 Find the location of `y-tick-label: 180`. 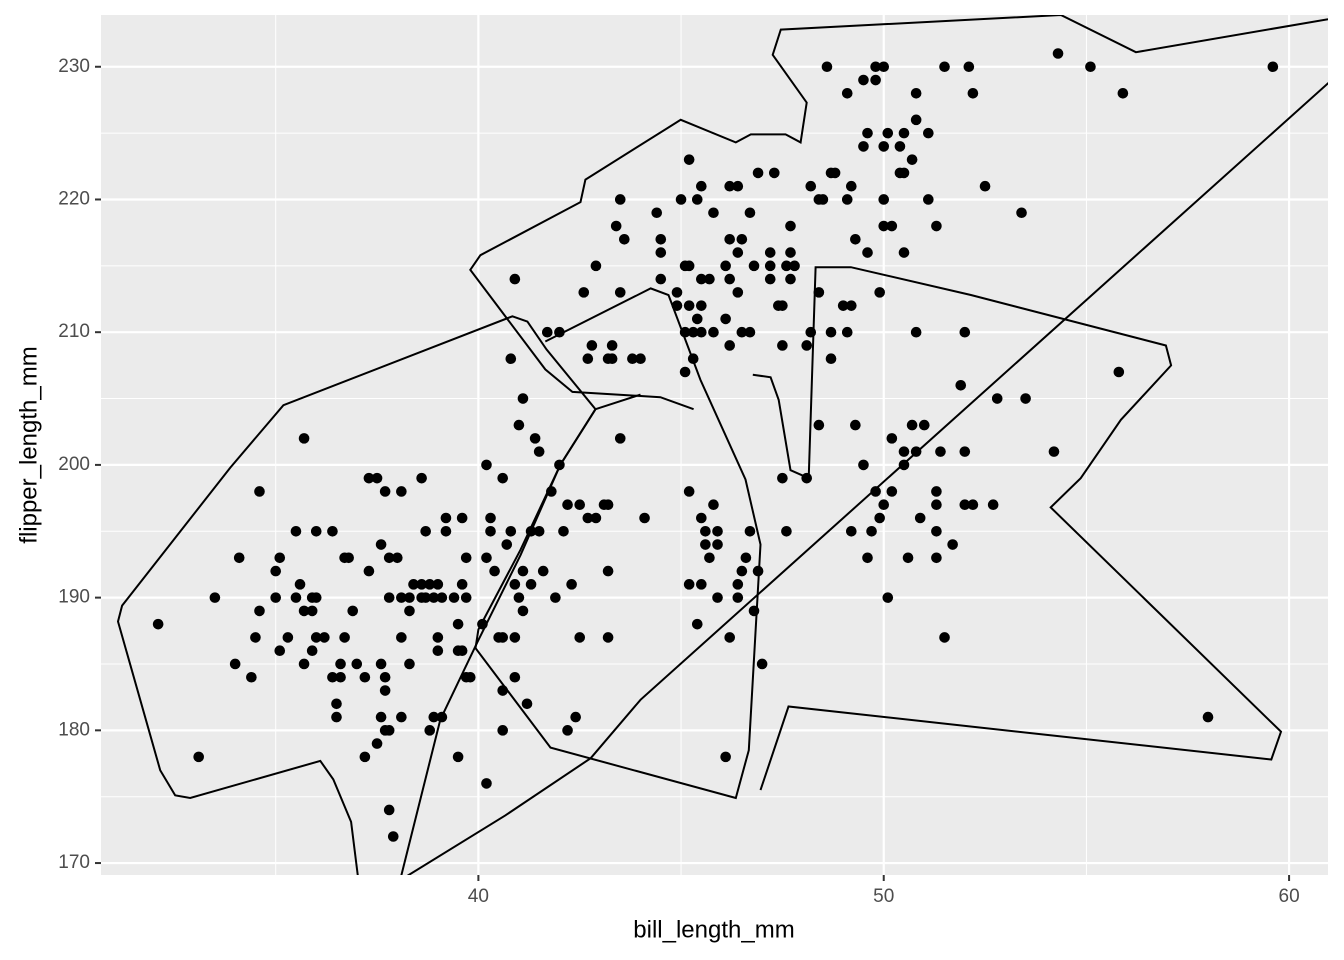

y-tick-label: 180 is located at coordinates (74, 729).